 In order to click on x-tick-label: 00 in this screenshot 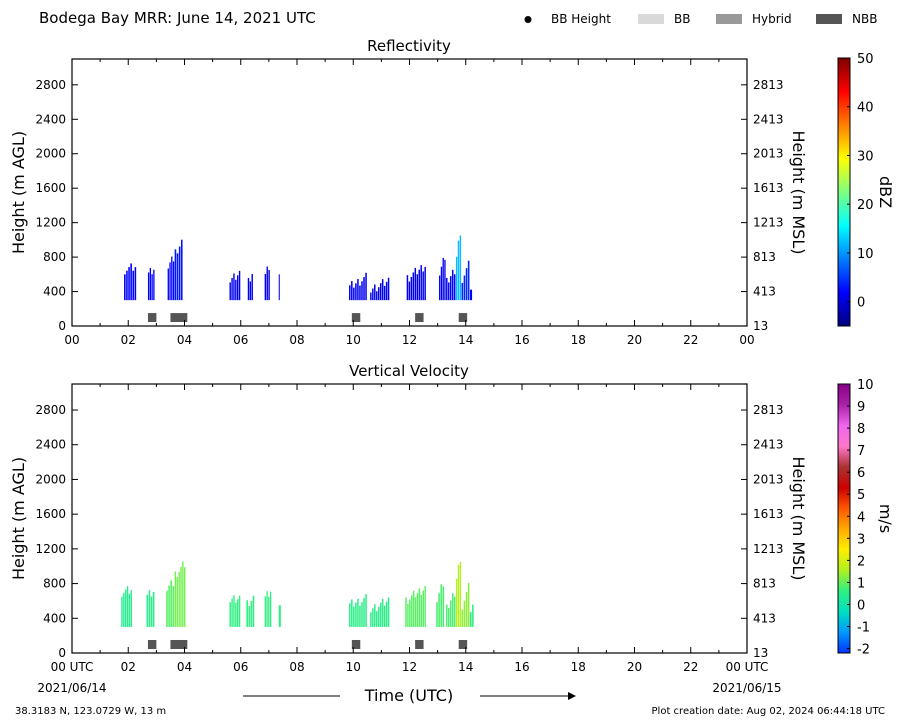, I will do `click(71, 340)`.